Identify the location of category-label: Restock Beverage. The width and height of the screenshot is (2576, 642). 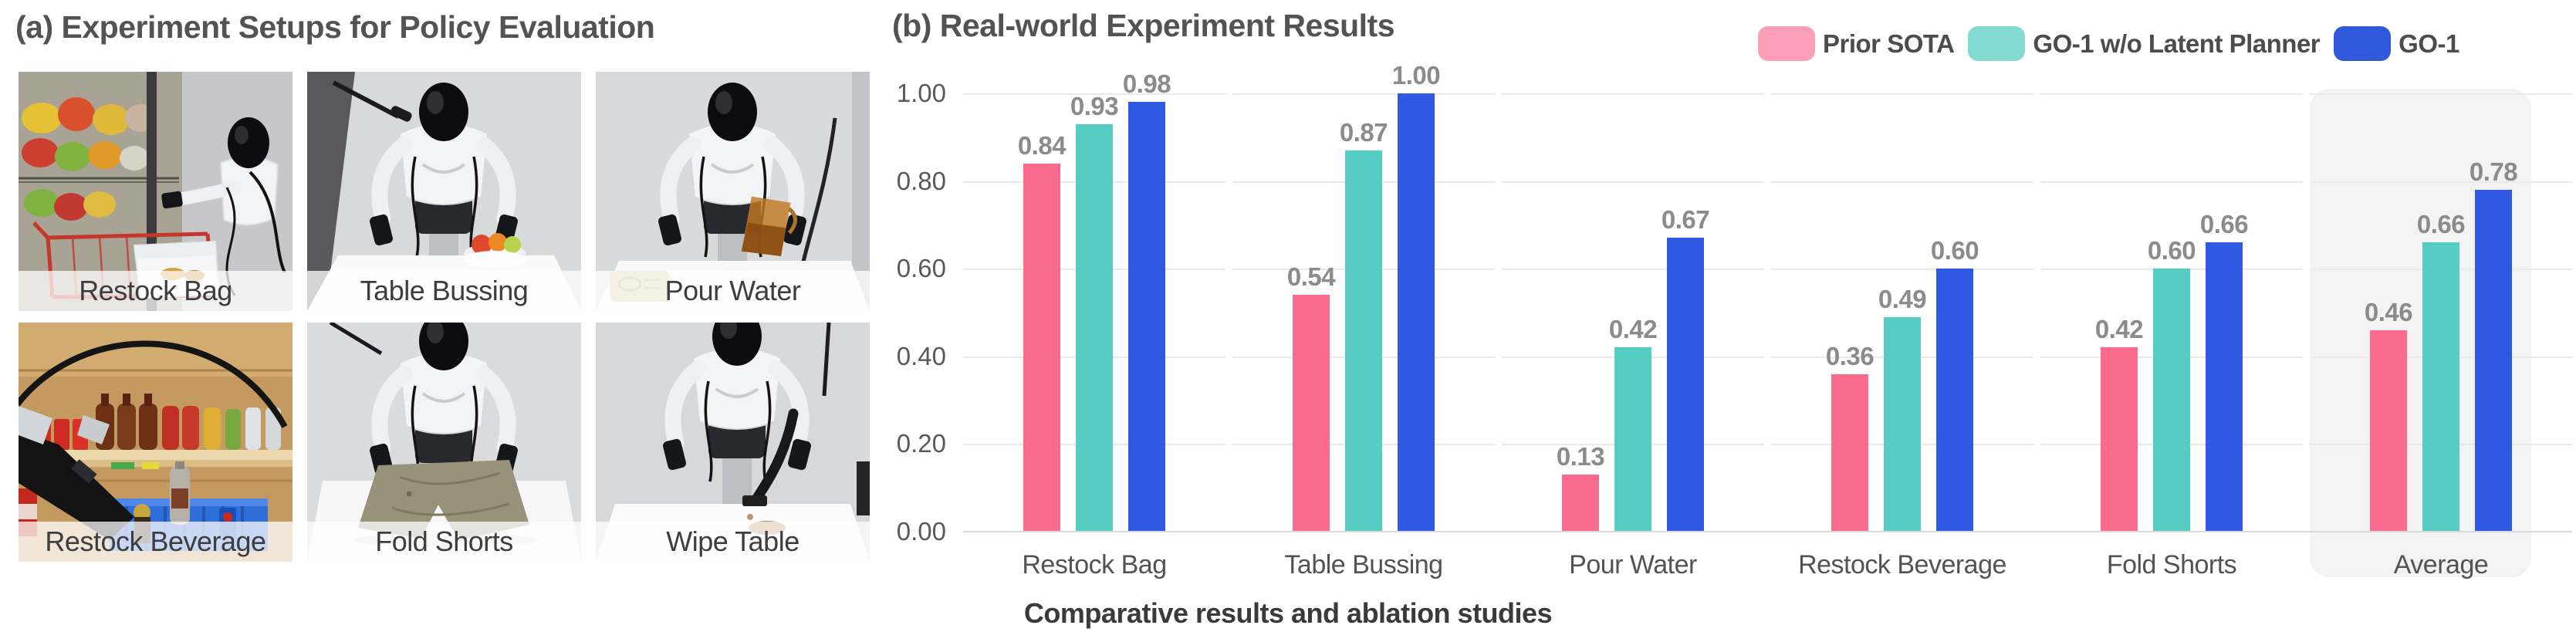
(1902, 564).